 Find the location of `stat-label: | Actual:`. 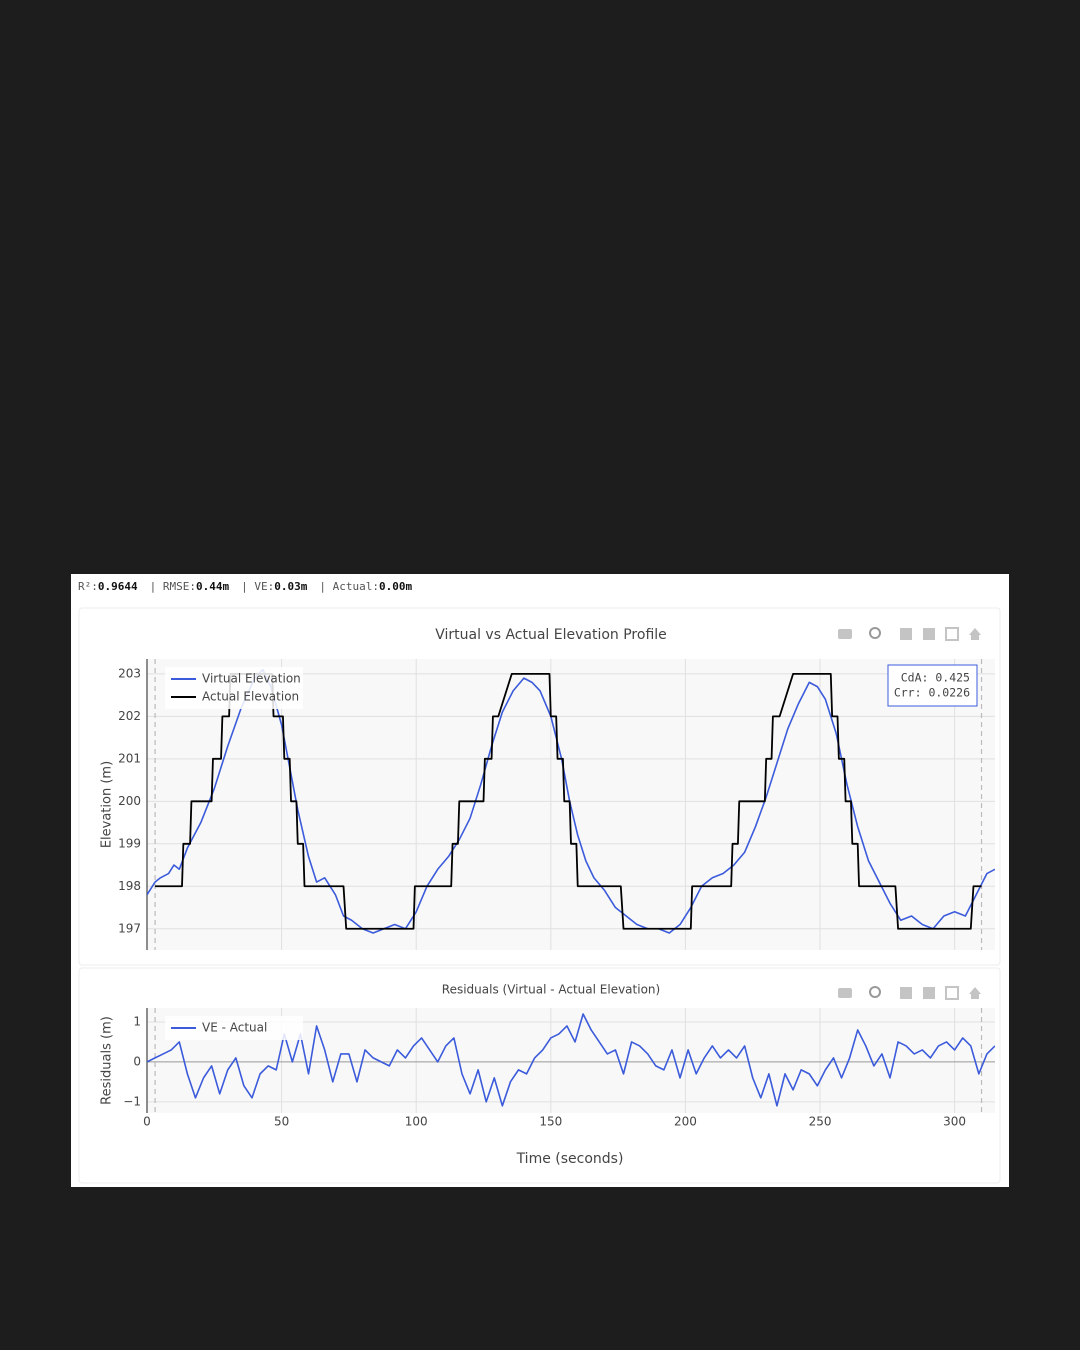

stat-label: | Actual: is located at coordinates (349, 586).